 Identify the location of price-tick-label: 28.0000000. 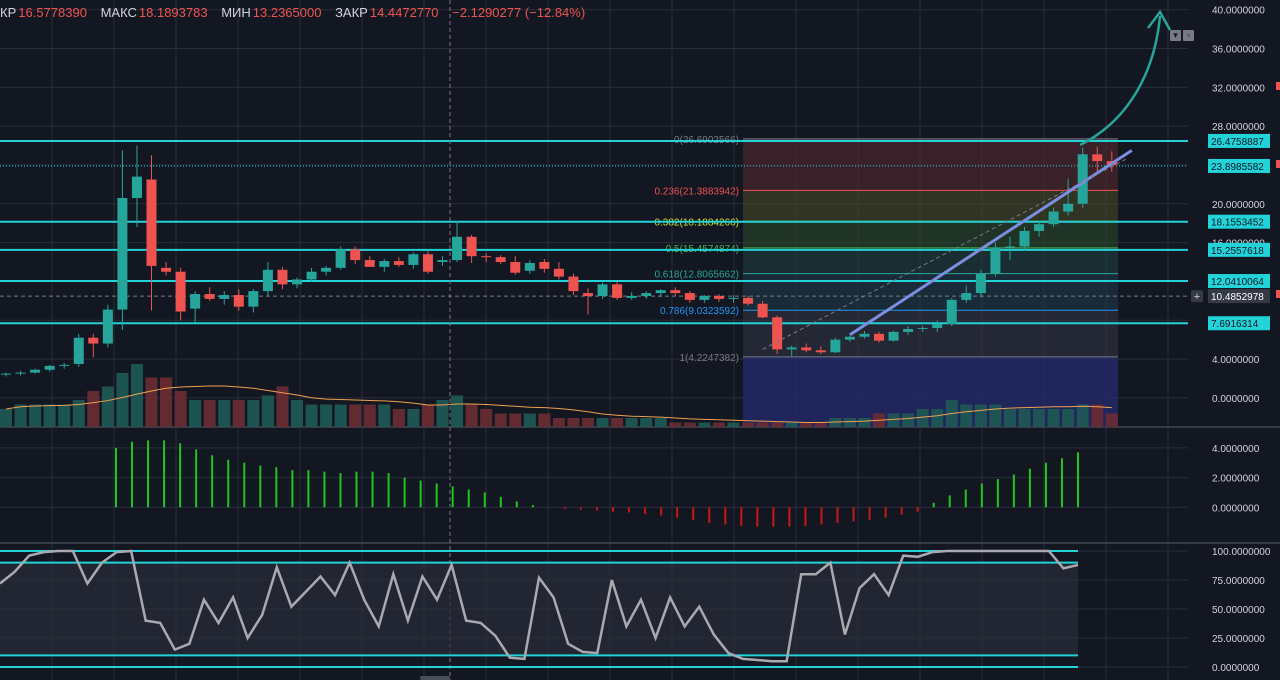
(1238, 127).